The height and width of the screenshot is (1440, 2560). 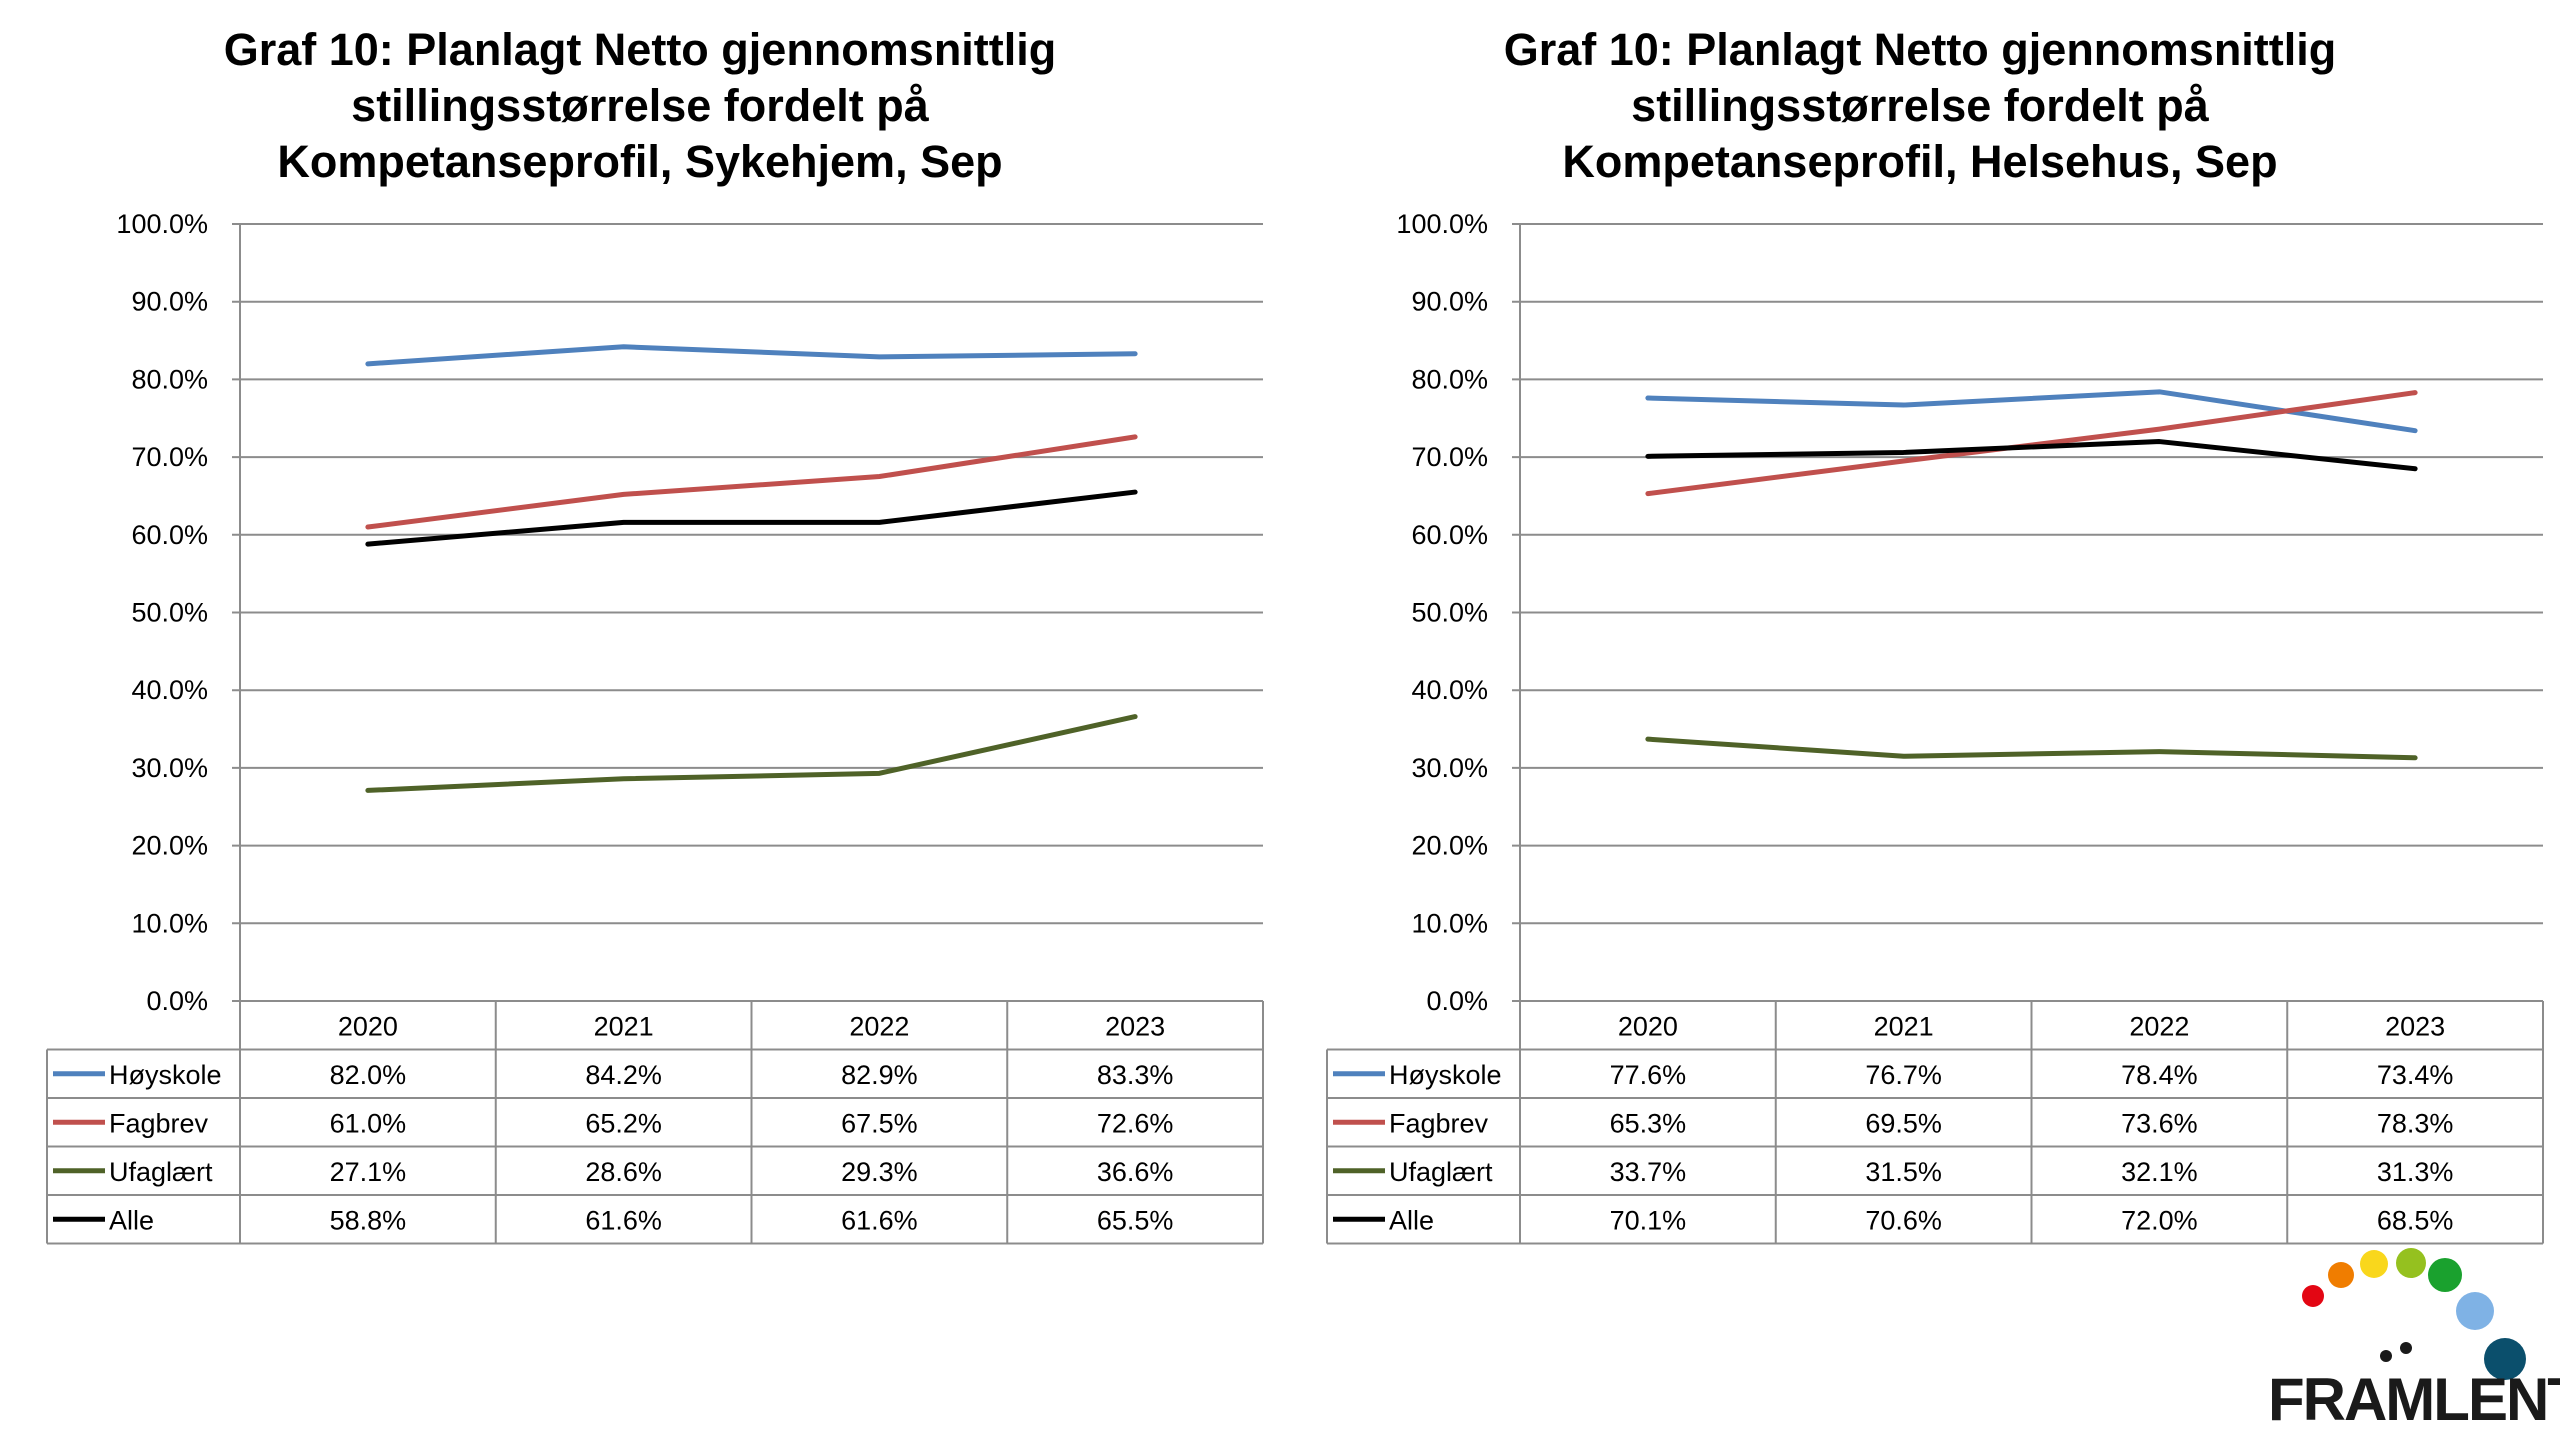 What do you see at coordinates (1648, 1123) in the screenshot?
I see `table-cell-value: 65.3%` at bounding box center [1648, 1123].